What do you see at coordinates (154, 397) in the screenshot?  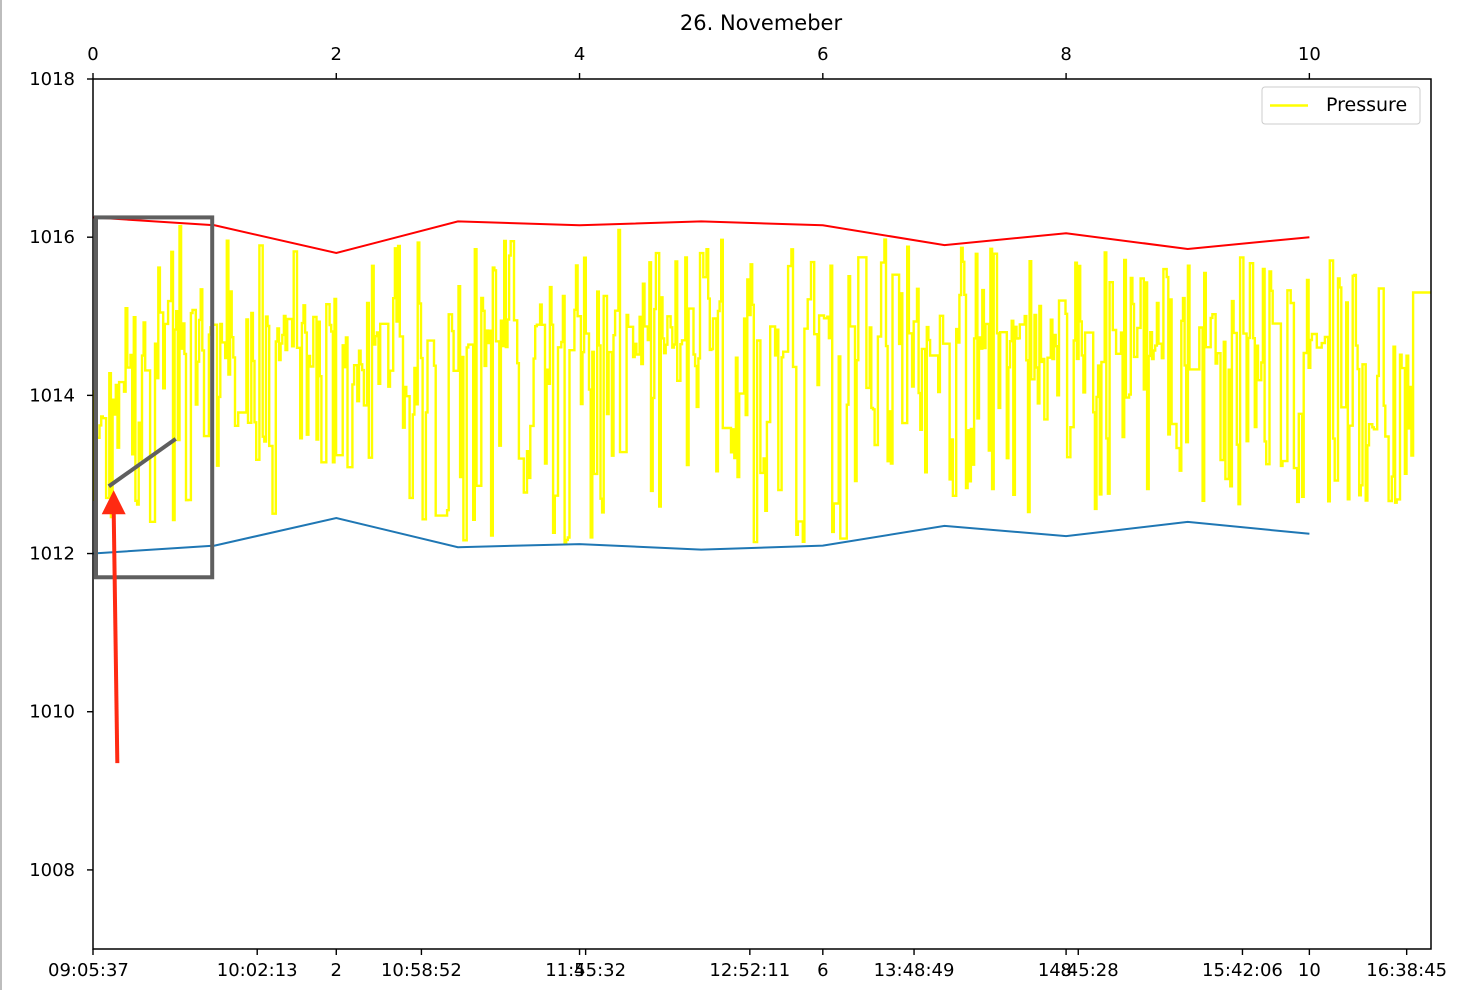 I see `highlight-box` at bounding box center [154, 397].